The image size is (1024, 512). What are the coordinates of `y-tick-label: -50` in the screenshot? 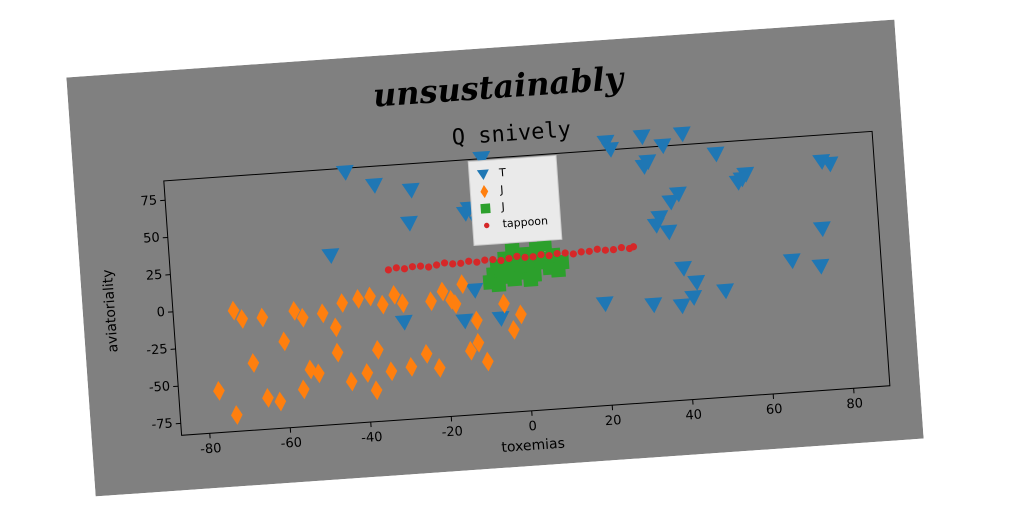 It's located at (159, 387).